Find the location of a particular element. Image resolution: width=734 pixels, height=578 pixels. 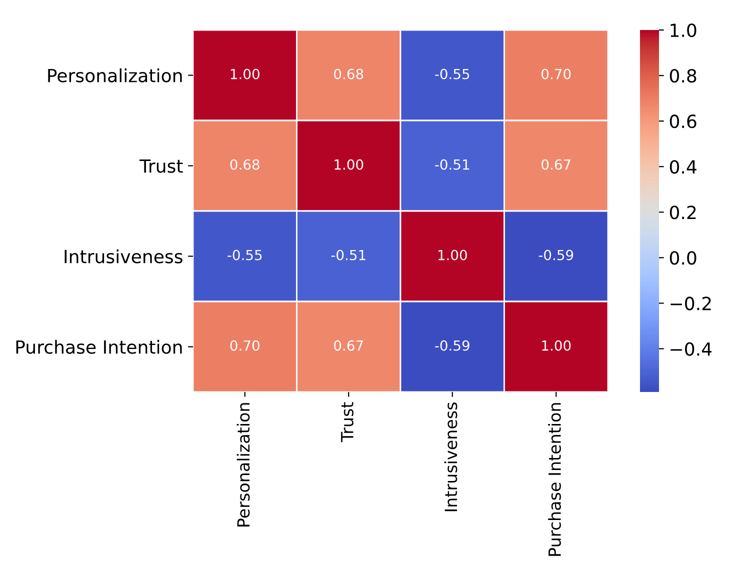

color-bar-label: 0.0 is located at coordinates (683, 258).